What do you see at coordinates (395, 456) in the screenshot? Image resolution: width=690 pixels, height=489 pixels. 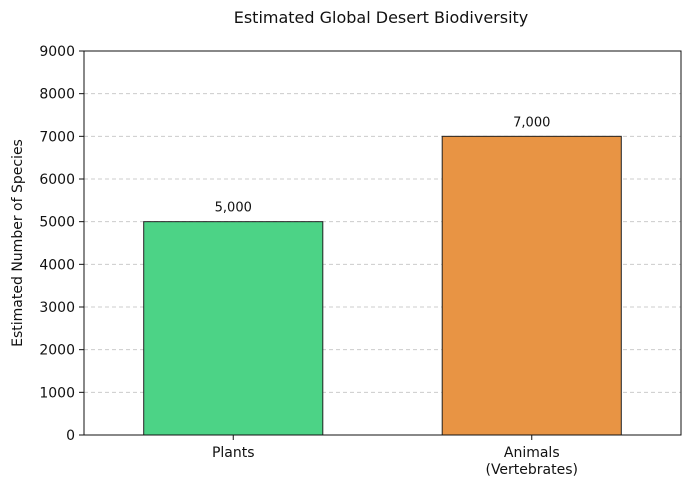 I see `x-axis-ticks: Plants Animals(Vertebrates)` at bounding box center [395, 456].